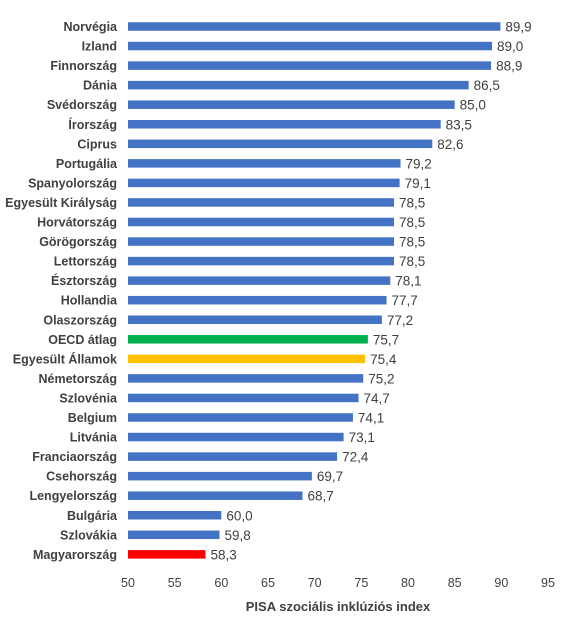 The width and height of the screenshot is (574, 637). Describe the element at coordinates (65, 358) in the screenshot. I see `category-label: Egyesült Államok` at that location.